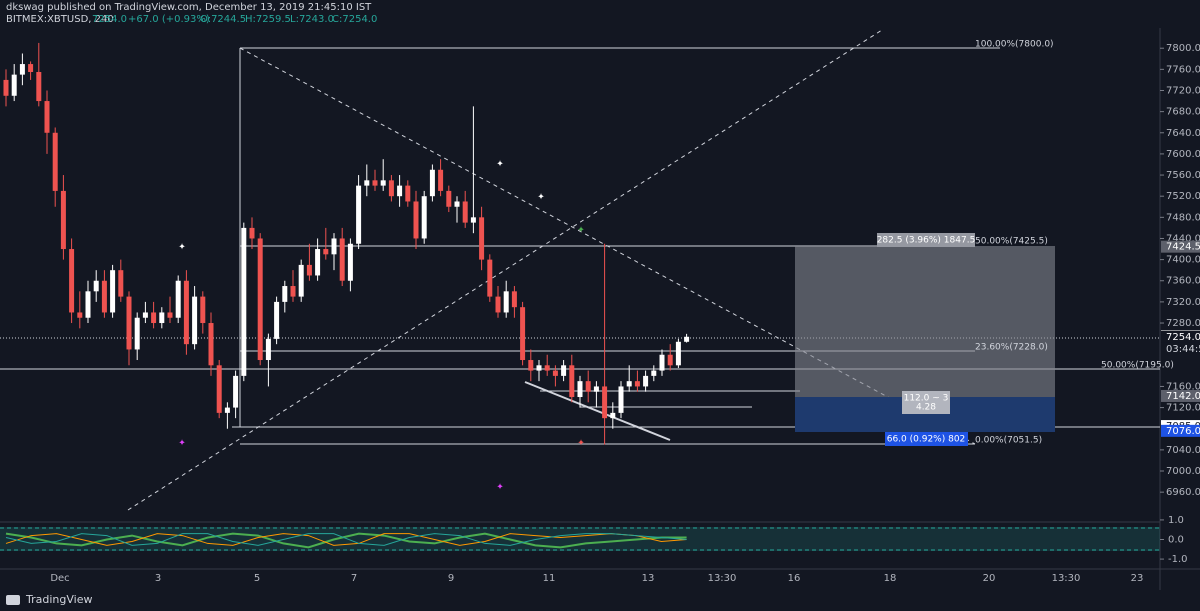 The image size is (1200, 611). What do you see at coordinates (1011, 242) in the screenshot?
I see `annotation: 50.00%(7425.5)` at bounding box center [1011, 242].